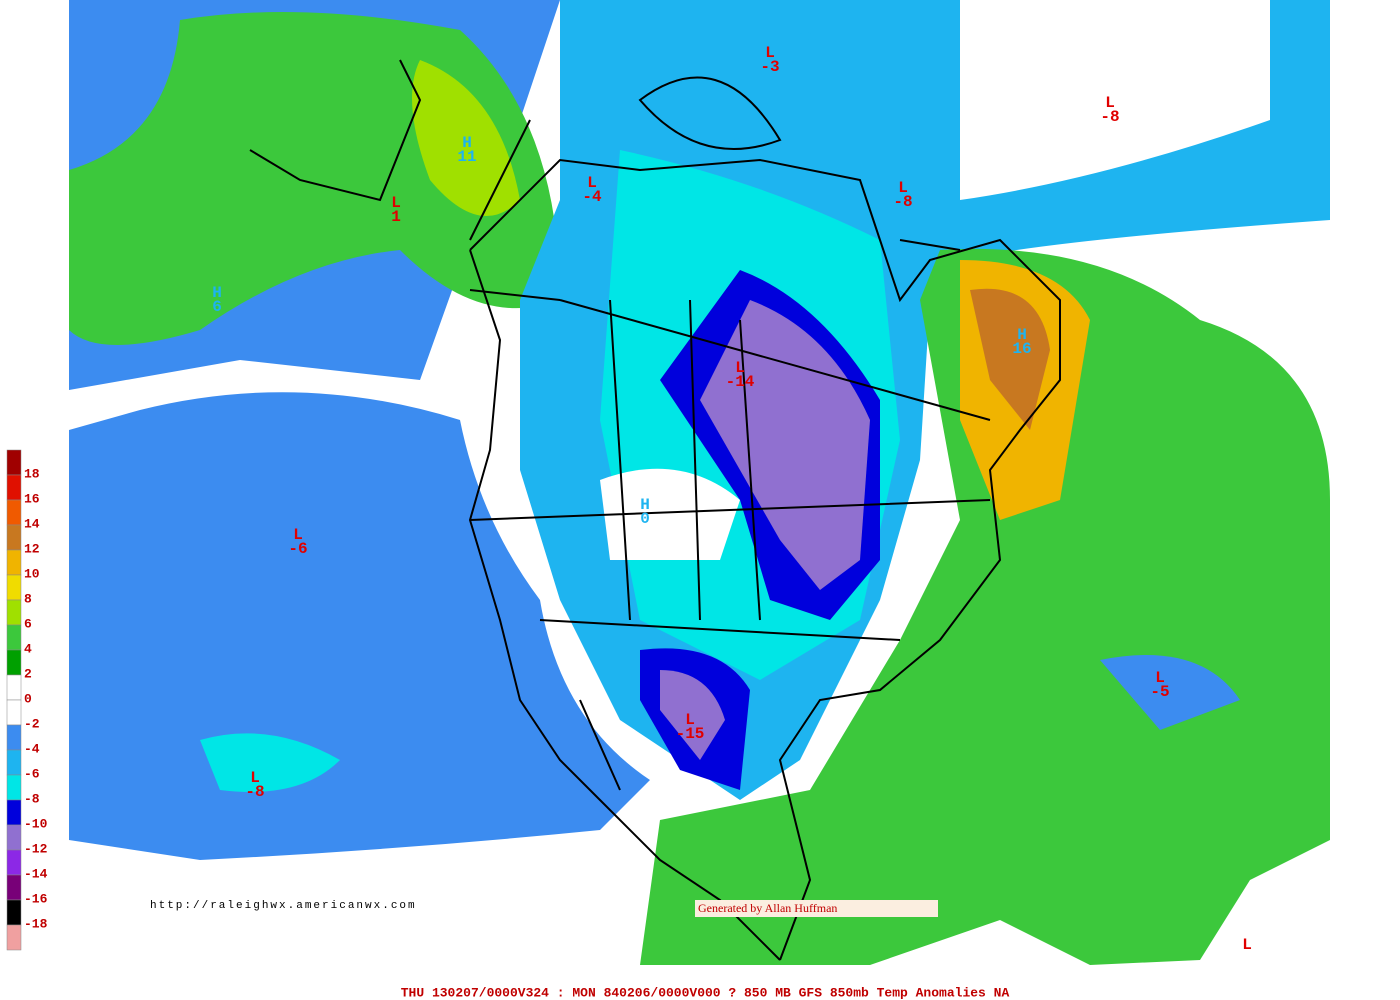  Describe the element at coordinates (767, 908) in the screenshot. I see `credit: Generated by Allan Huffman` at that location.